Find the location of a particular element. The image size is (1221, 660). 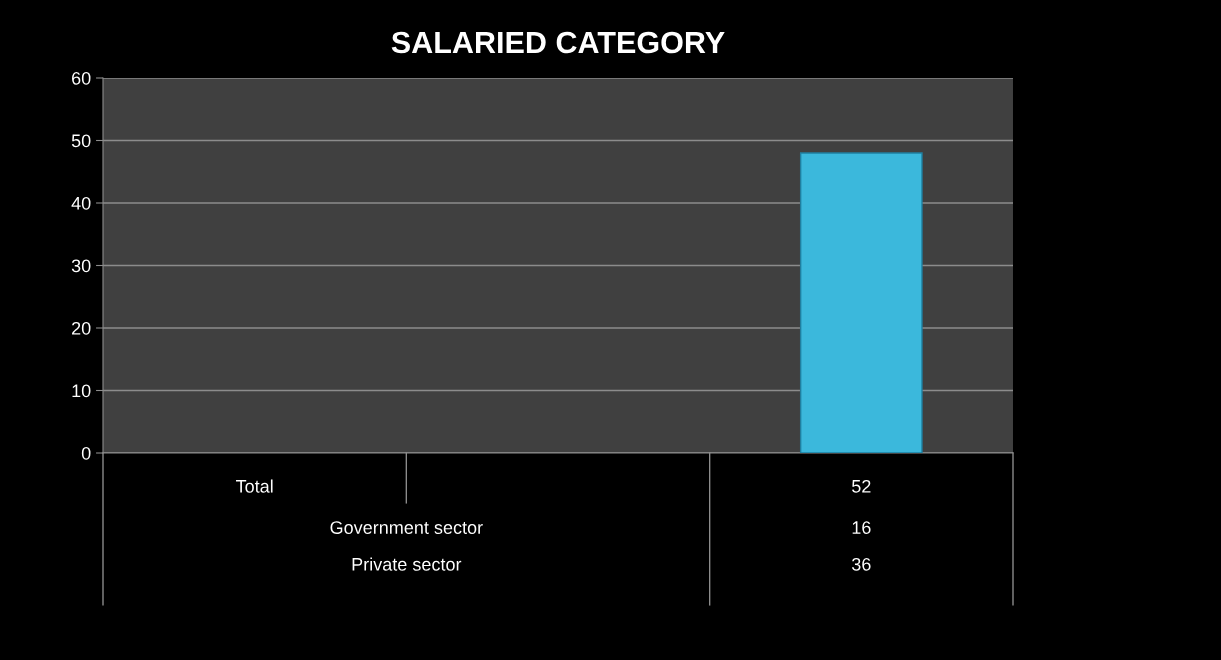

text: Total is located at coordinates (254, 486).